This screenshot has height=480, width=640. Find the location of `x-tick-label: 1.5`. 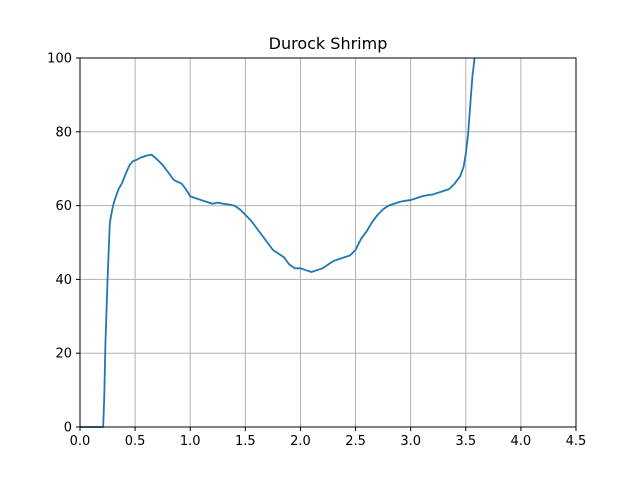

x-tick-label: 1.5 is located at coordinates (245, 441).